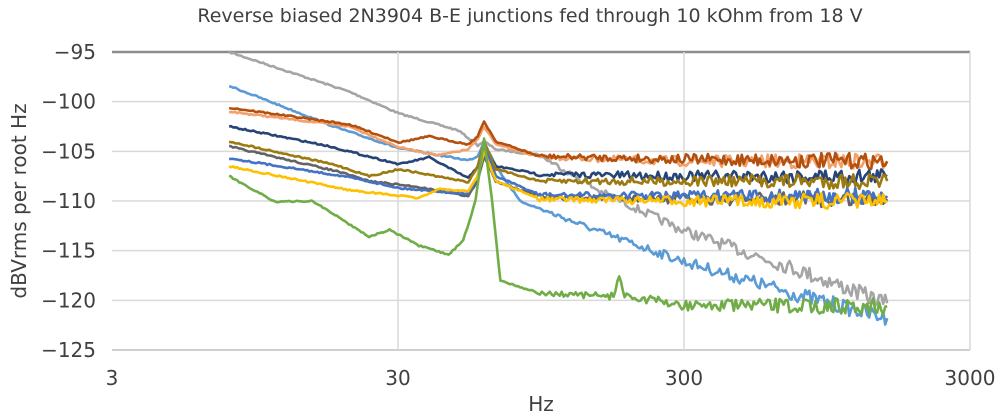  Describe the element at coordinates (397, 378) in the screenshot. I see `x-tick-label: 30` at that location.